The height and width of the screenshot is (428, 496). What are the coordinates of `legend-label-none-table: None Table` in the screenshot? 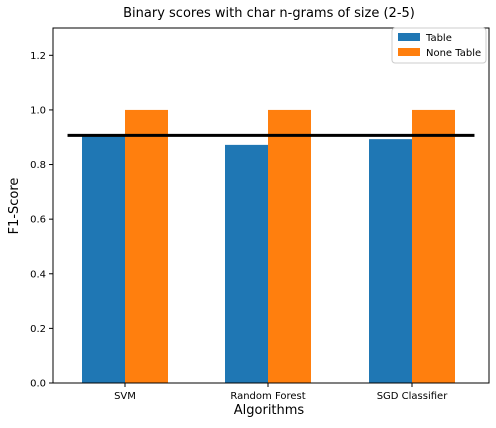 It's located at (453, 53).